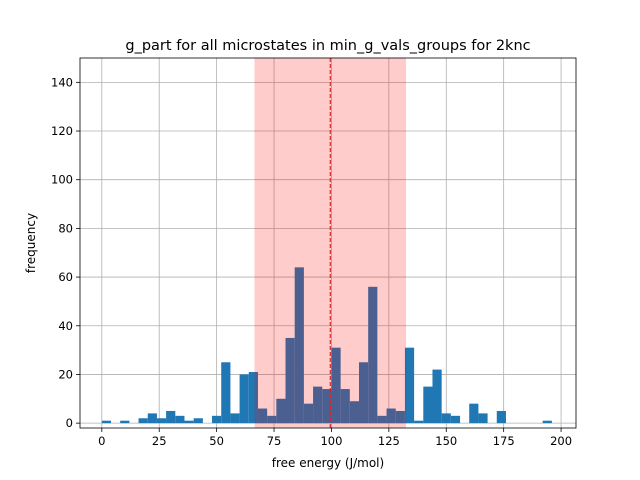  Describe the element at coordinates (69, 423) in the screenshot. I see `y-tick-label: 0` at that location.